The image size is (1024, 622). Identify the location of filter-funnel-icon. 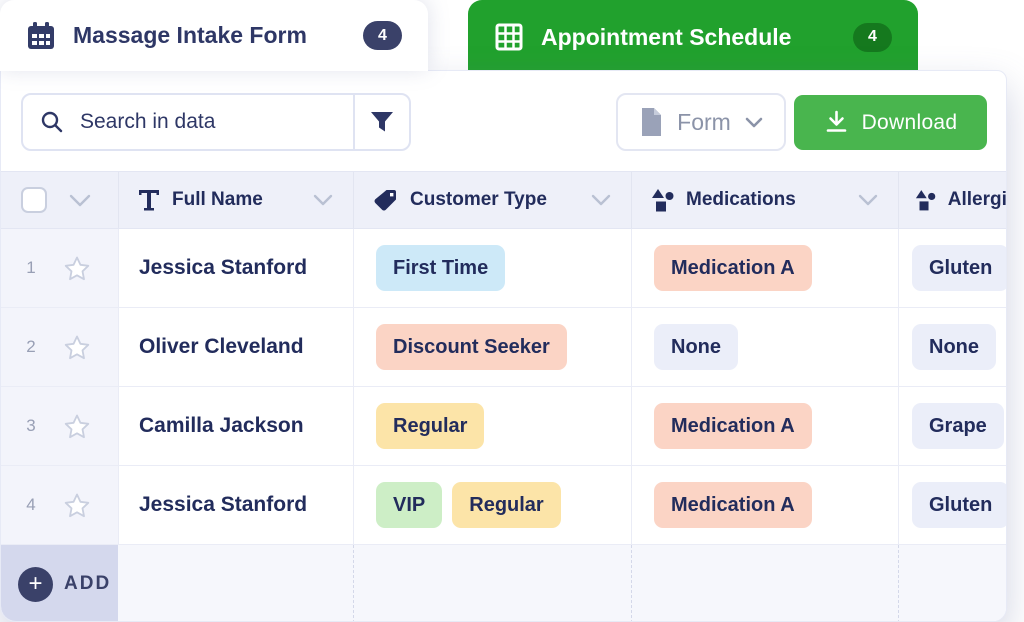
(382, 122).